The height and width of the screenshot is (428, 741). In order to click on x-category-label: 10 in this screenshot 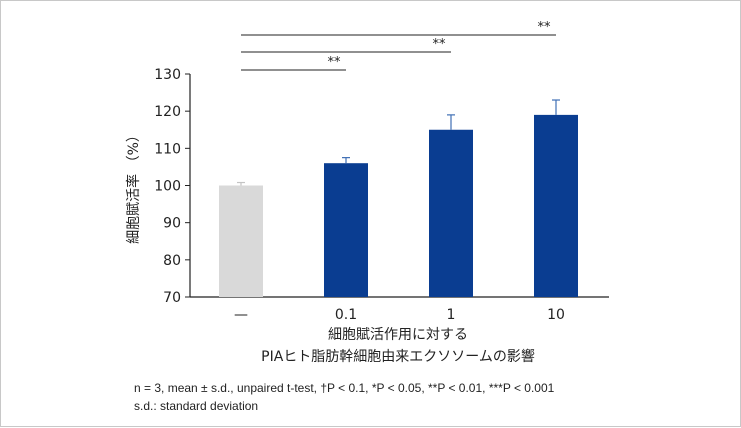, I will do `click(556, 315)`.